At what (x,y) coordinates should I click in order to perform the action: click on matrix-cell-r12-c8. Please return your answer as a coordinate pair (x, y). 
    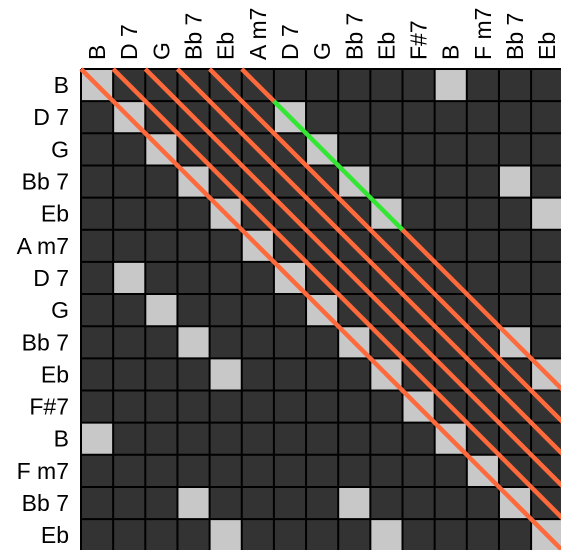
    Looking at the image, I should click on (354, 470).